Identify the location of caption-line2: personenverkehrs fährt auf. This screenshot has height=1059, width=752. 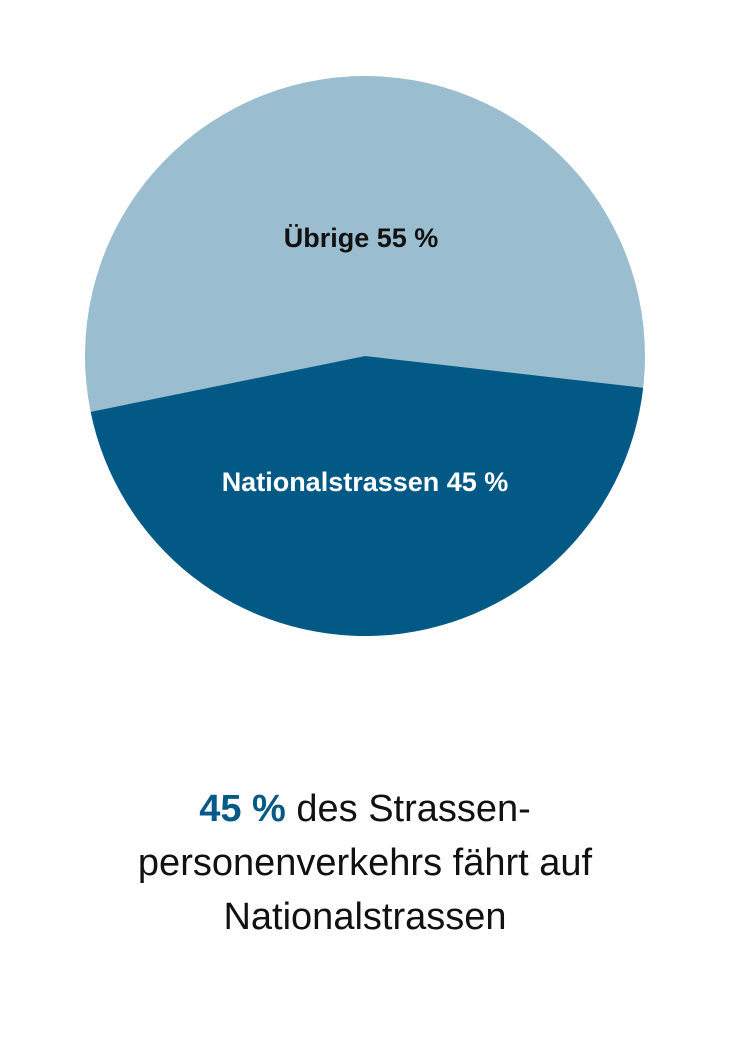
(365, 863).